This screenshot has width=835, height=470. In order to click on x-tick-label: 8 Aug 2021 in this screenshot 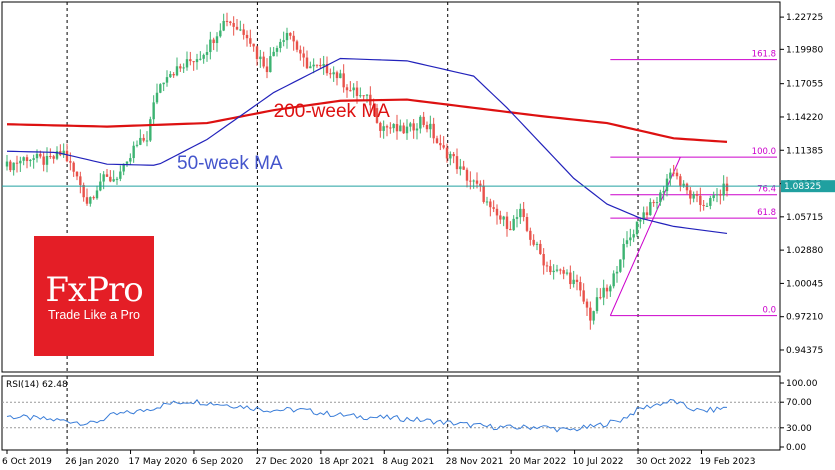, I will do `click(408, 462)`.